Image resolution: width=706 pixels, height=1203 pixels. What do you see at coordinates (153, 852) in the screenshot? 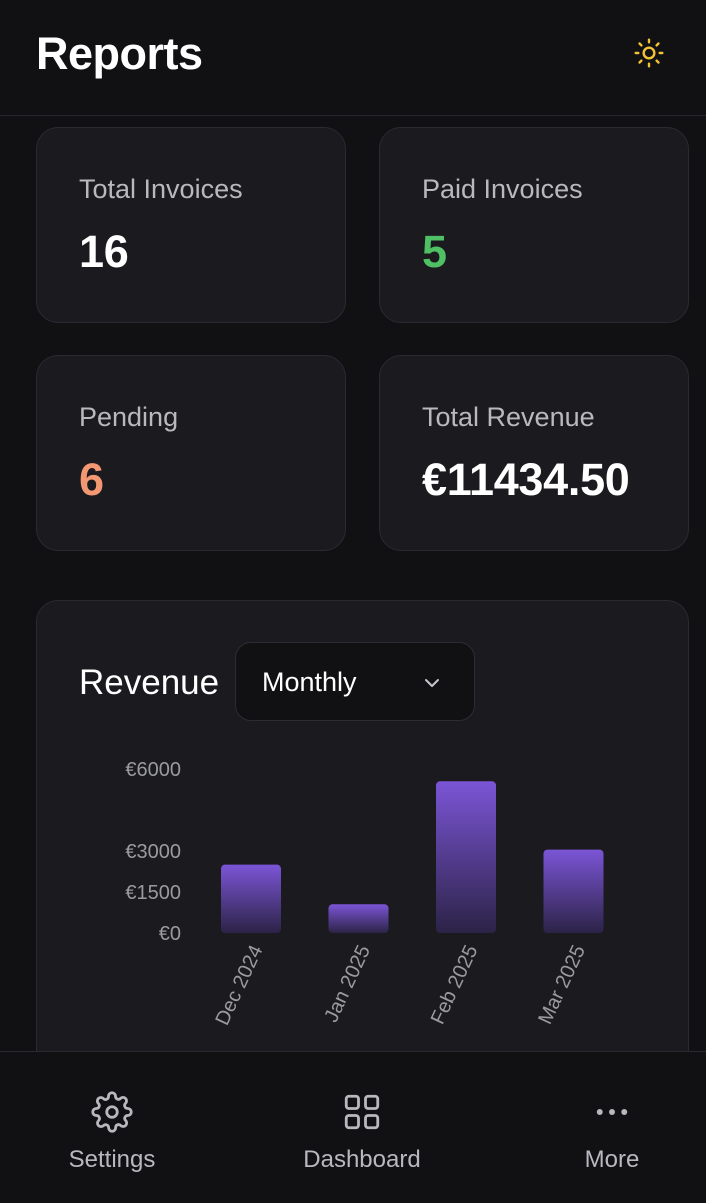
I see `y-tick-label: €3000` at bounding box center [153, 852].